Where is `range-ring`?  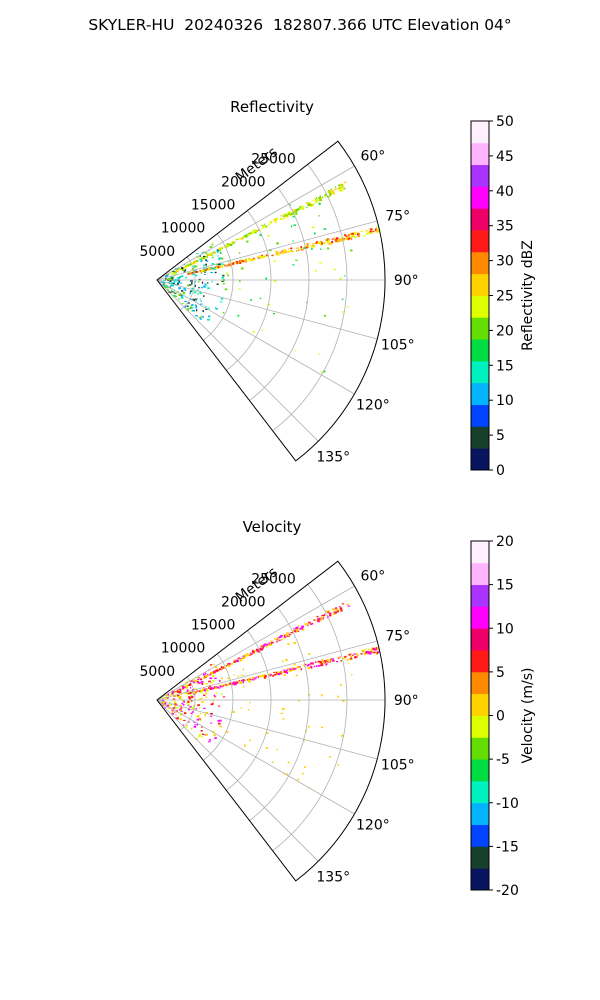 range-ring is located at coordinates (218, 287).